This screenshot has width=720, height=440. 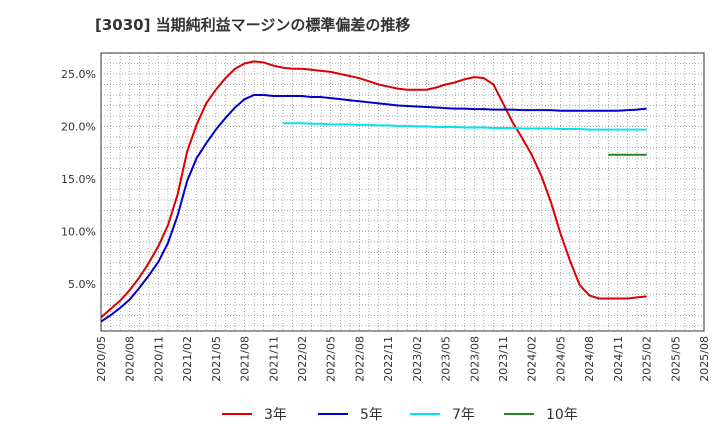 I want to click on x-tick-label: 2020/11, so click(x=158, y=359).